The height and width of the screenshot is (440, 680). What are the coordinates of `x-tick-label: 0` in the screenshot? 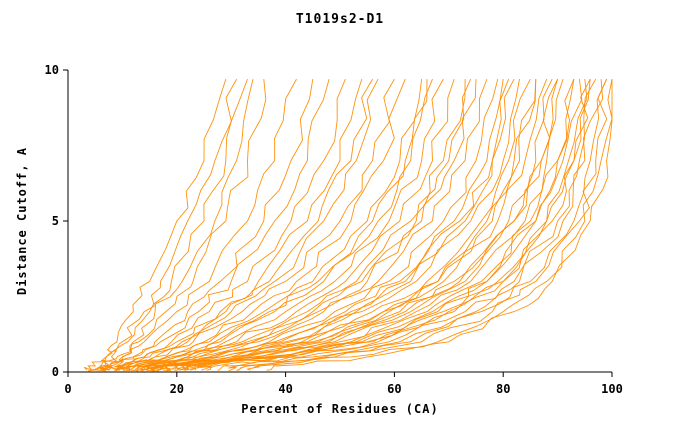 It's located at (67, 389).